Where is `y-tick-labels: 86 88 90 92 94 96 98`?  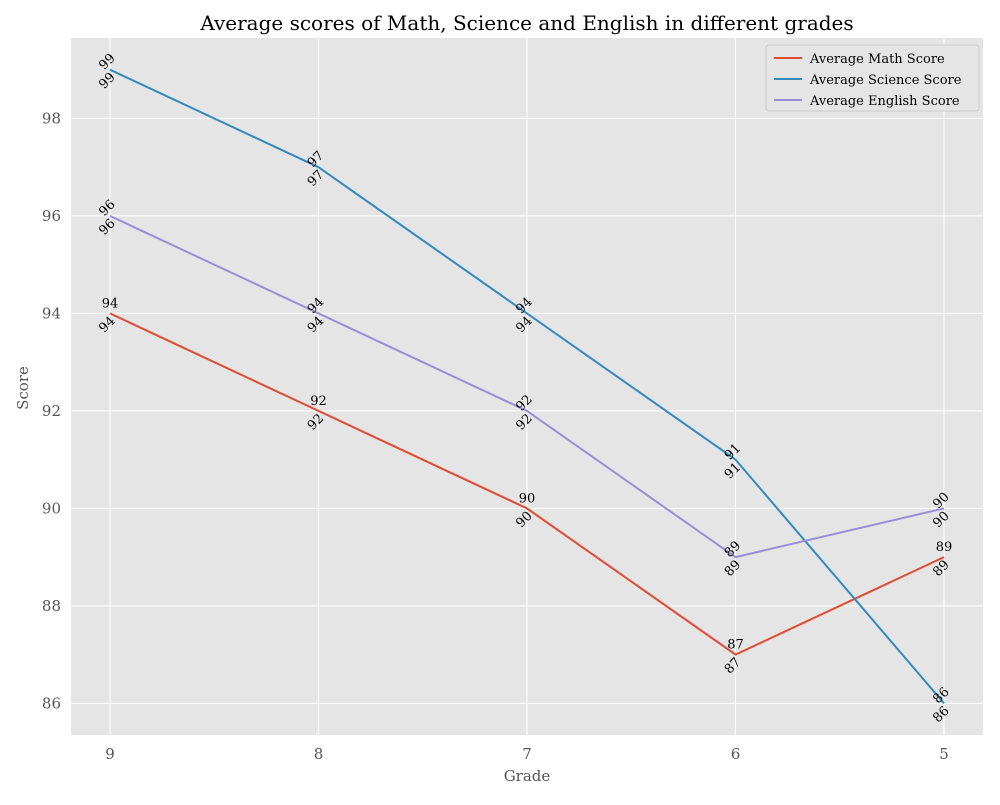
y-tick-labels: 86 88 90 92 94 96 98 is located at coordinates (51, 410).